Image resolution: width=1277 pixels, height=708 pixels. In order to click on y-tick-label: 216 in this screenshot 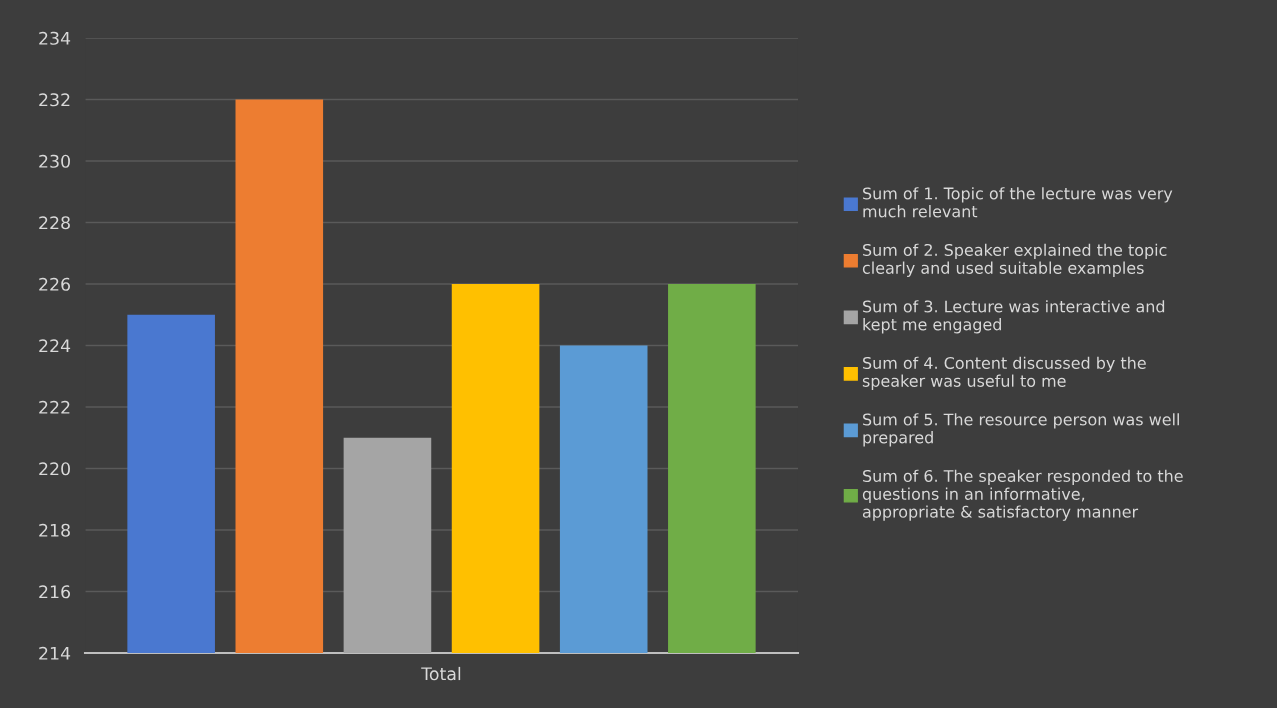, I will do `click(55, 592)`.